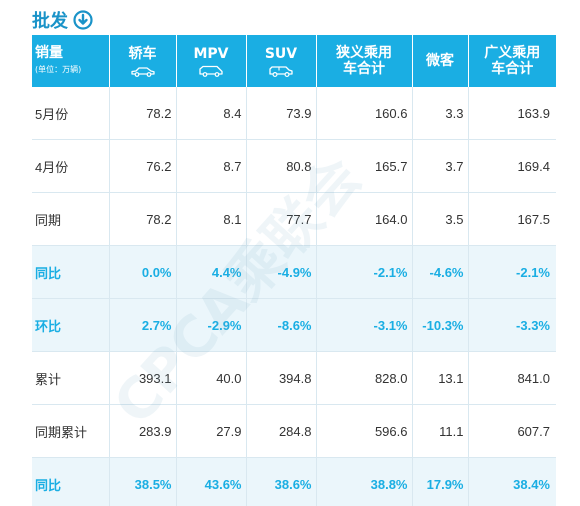 This screenshot has width=580, height=506. I want to click on table-cell: 13.1, so click(440, 378).